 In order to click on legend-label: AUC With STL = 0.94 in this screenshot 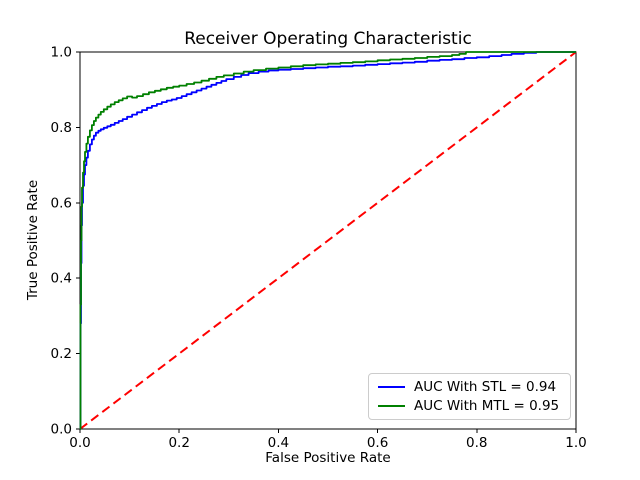, I will do `click(485, 387)`.